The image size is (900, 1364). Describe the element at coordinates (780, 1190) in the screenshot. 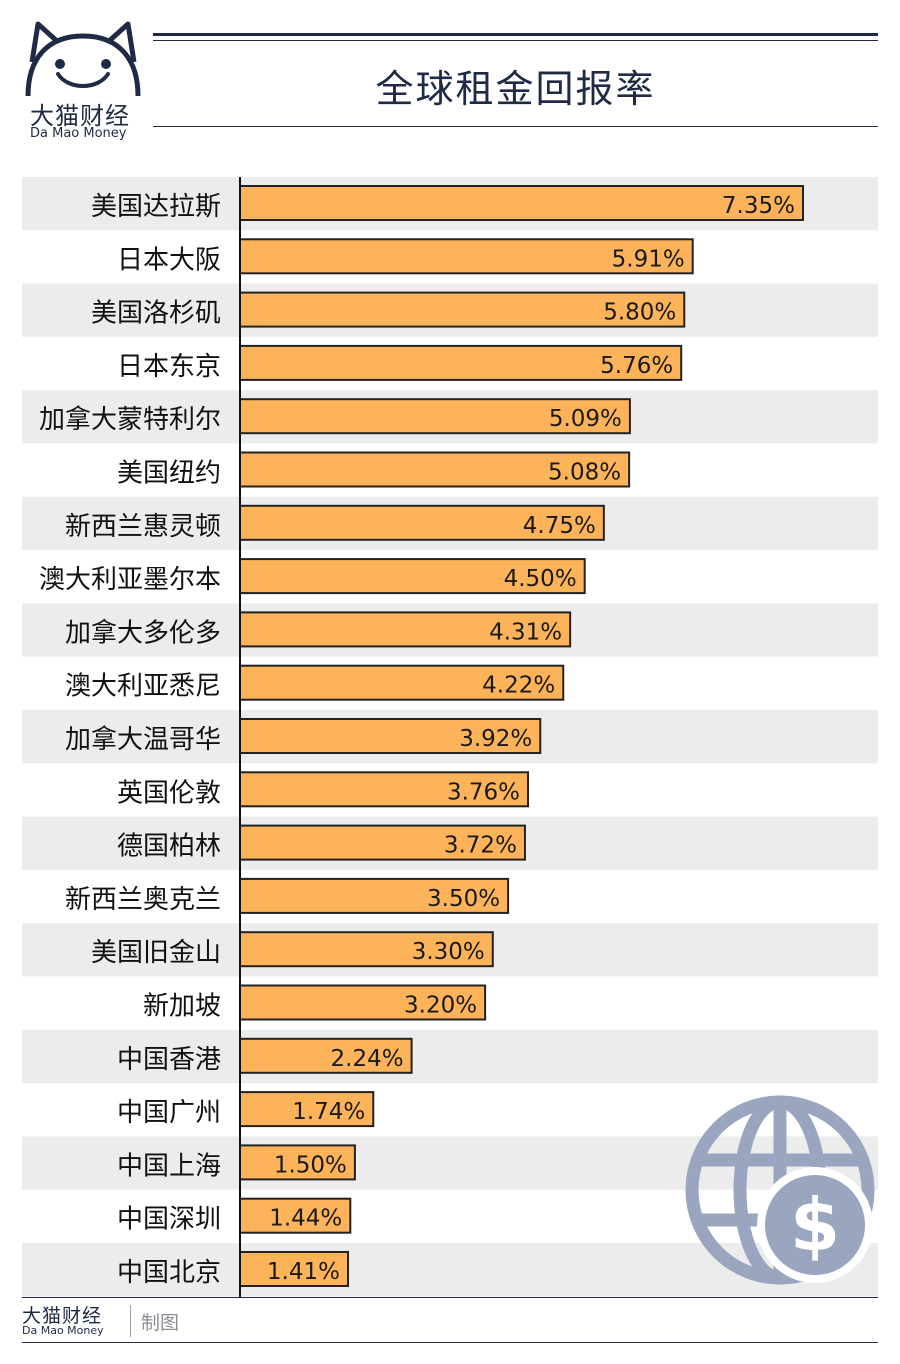

I see `globe-dollar-icon: $` at that location.